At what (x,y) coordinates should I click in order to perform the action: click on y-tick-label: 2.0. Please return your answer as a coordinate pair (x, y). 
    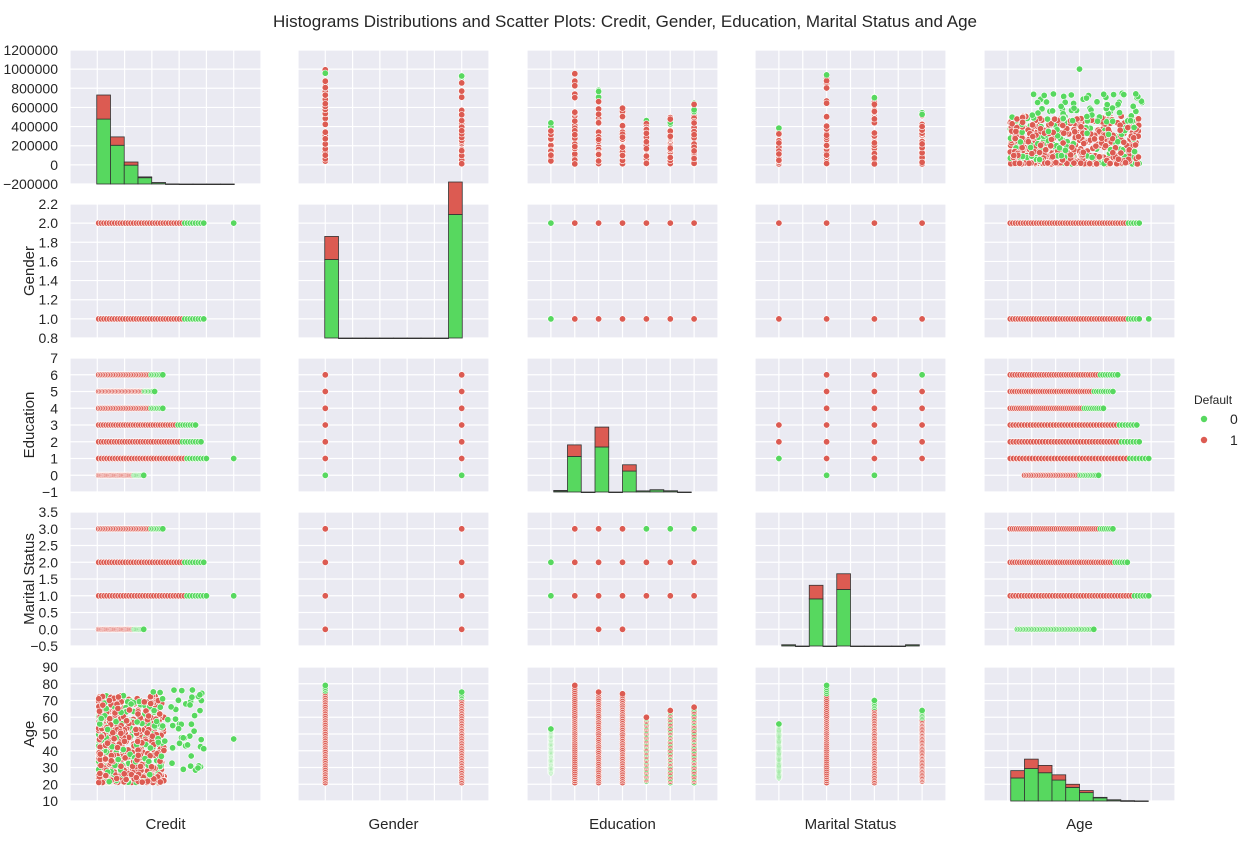
    Looking at the image, I should click on (49, 223).